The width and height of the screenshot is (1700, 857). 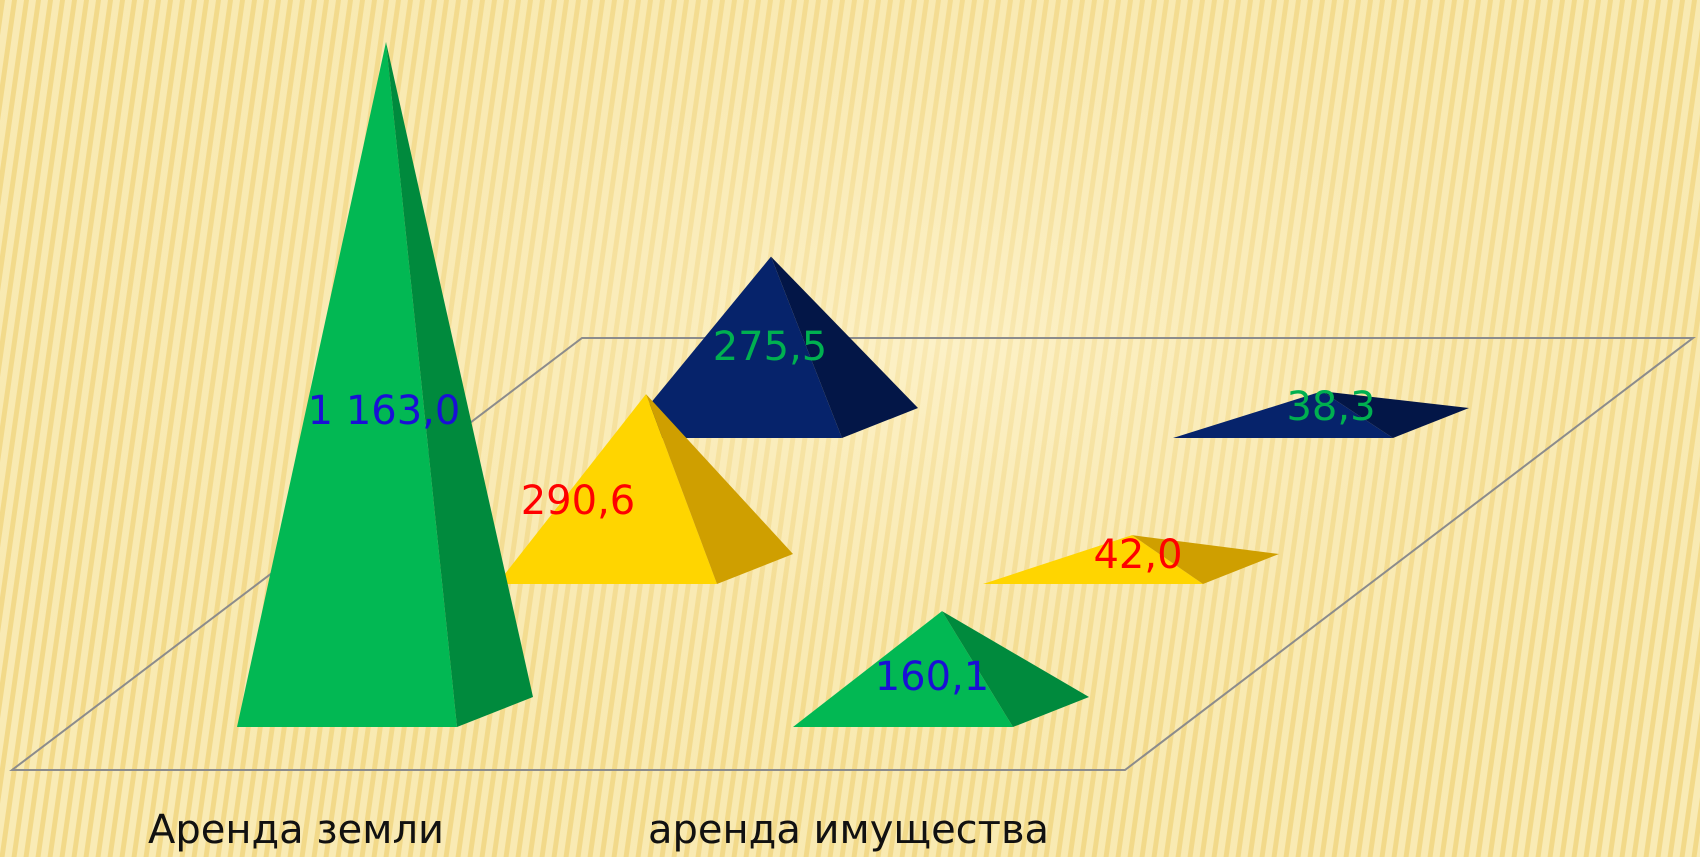 What do you see at coordinates (1137, 555) in the screenshot?
I see `value-label-s1-c1: 42,0` at bounding box center [1137, 555].